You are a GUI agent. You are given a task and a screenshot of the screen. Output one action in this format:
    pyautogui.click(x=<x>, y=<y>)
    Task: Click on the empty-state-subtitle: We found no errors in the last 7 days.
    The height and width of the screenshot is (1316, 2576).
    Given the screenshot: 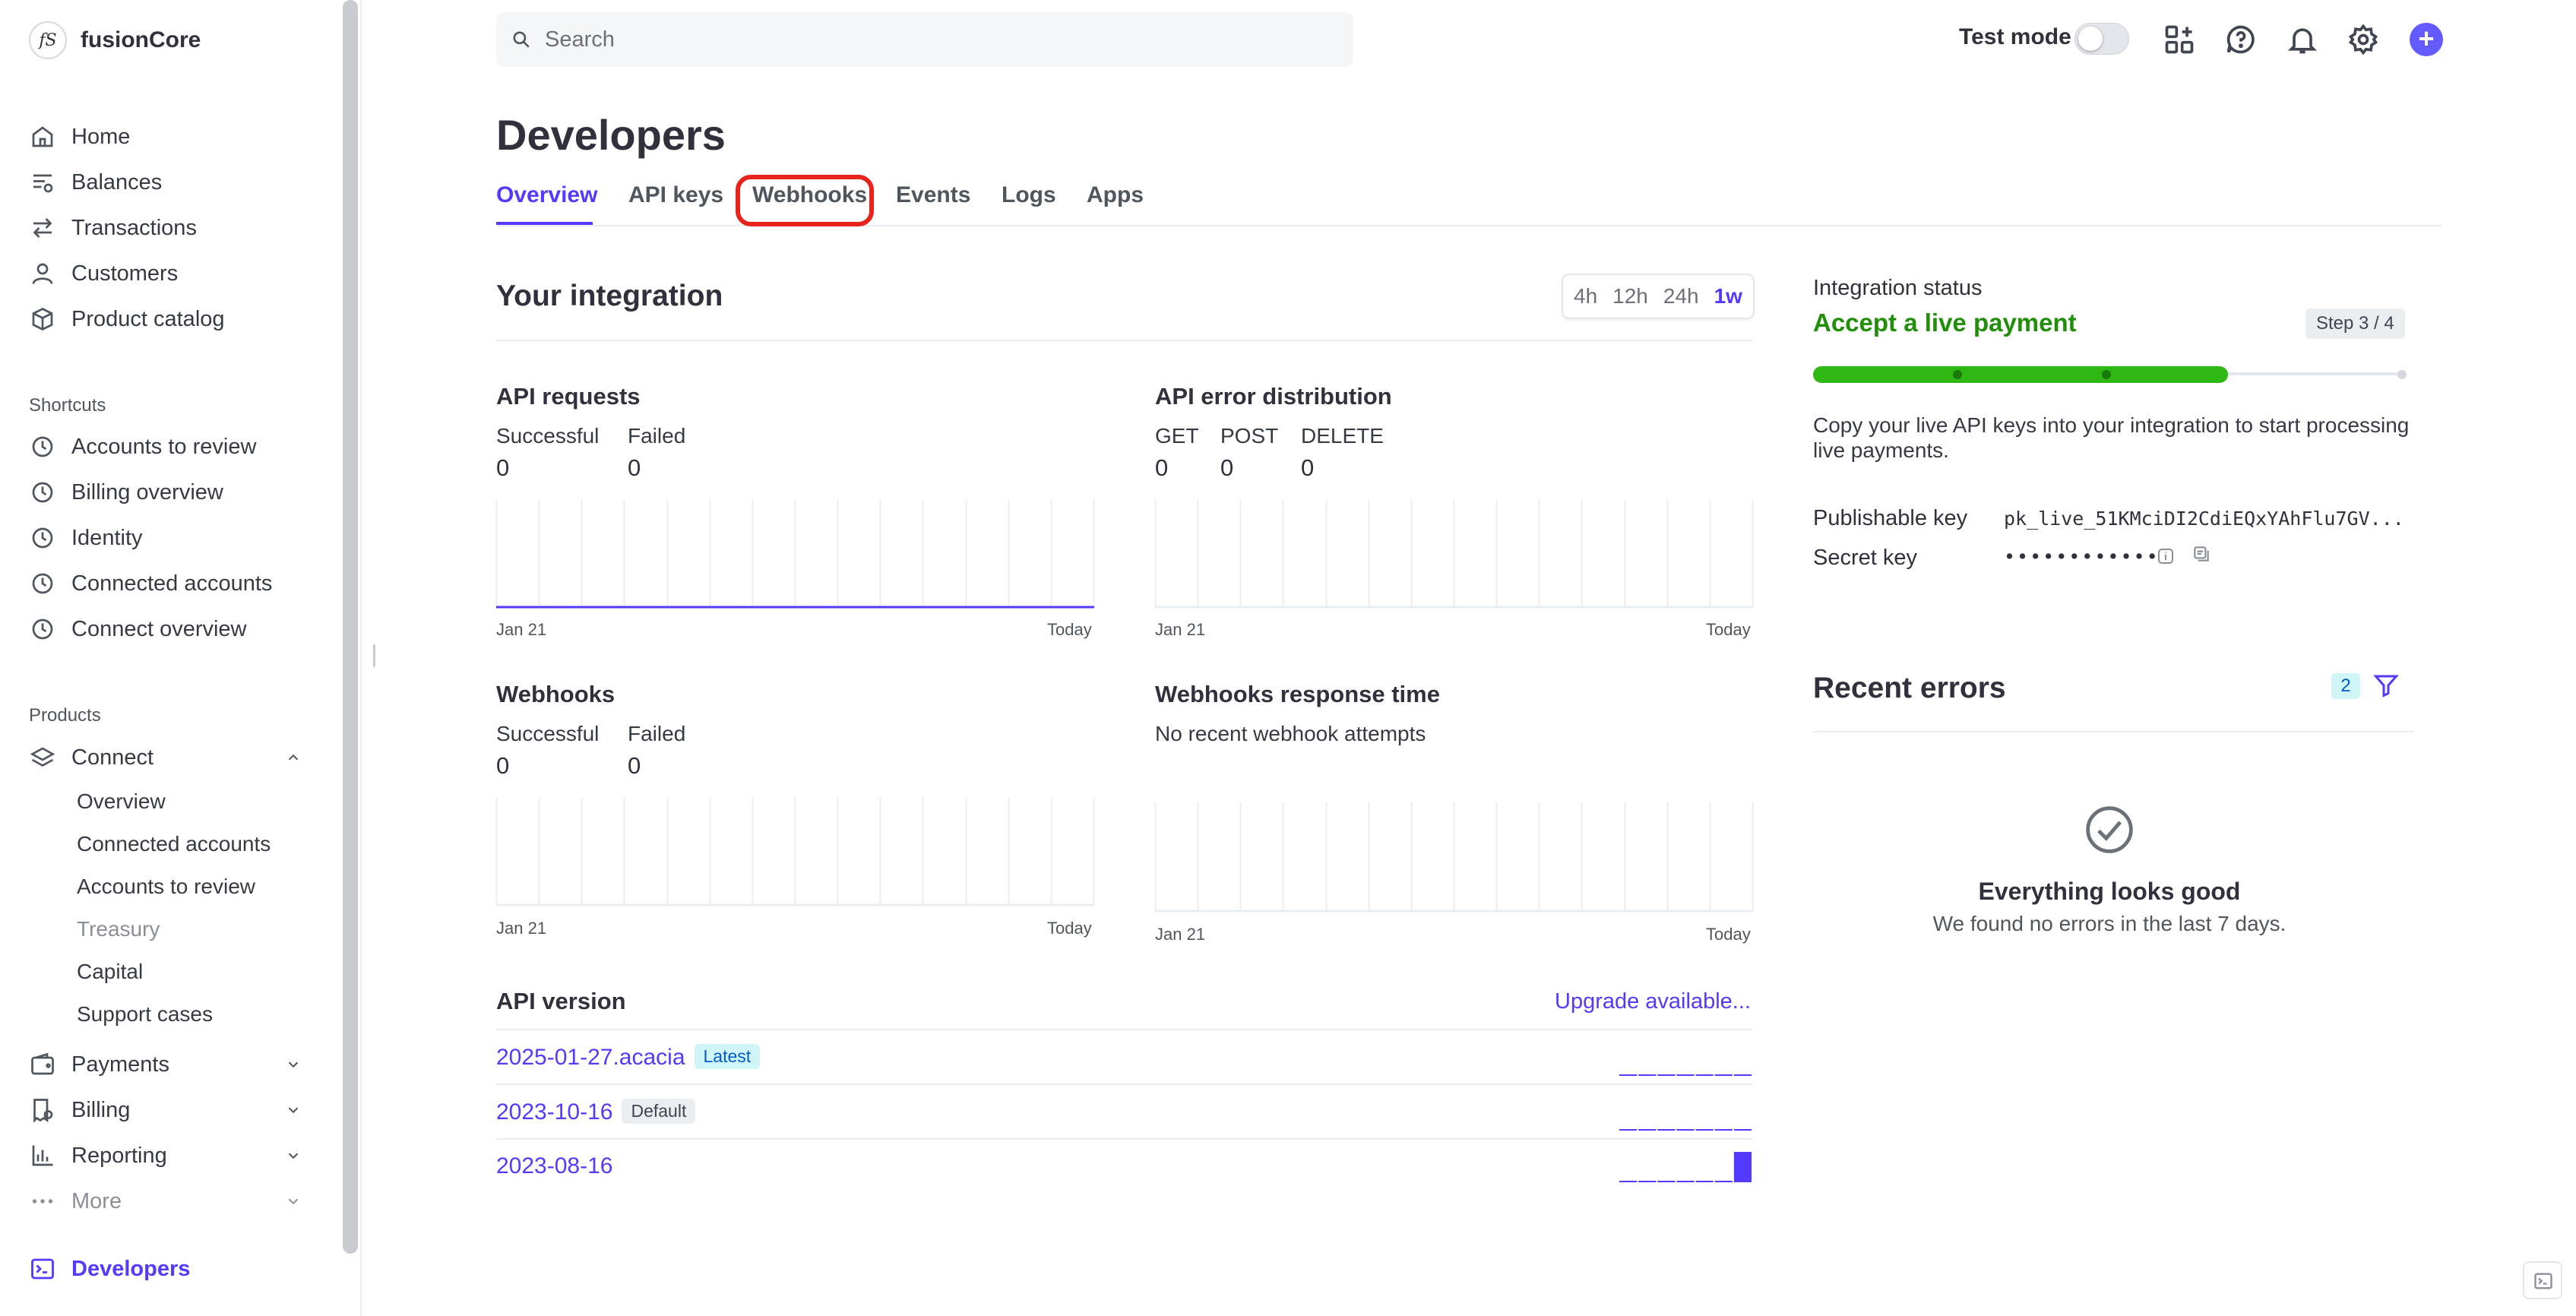 What is the action you would take?
    pyautogui.click(x=2109, y=923)
    